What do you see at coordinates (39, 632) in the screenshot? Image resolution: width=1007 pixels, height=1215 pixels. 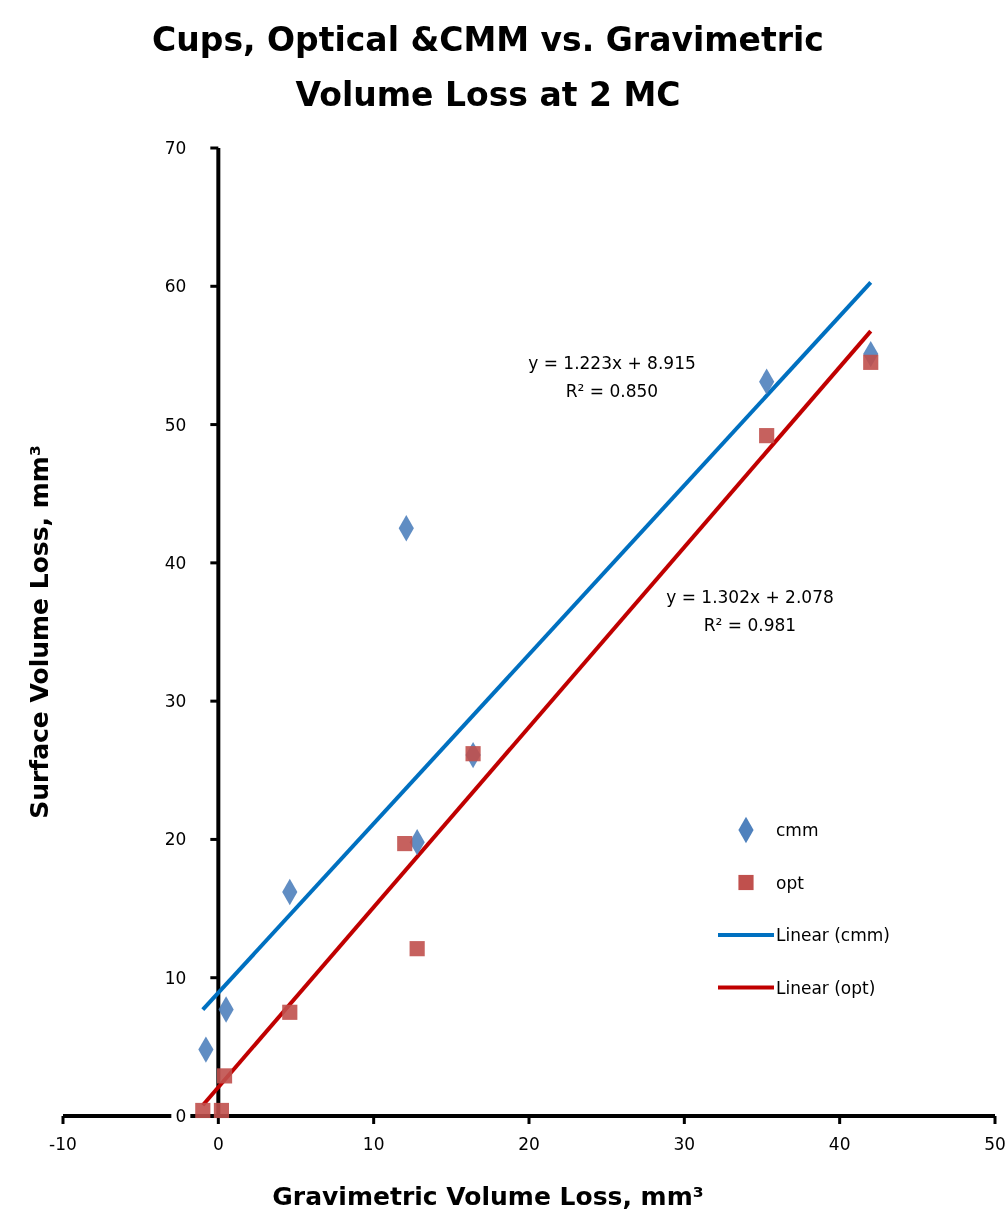 I see `y-axis-title: Surface Volume Loss, mm³` at bounding box center [39, 632].